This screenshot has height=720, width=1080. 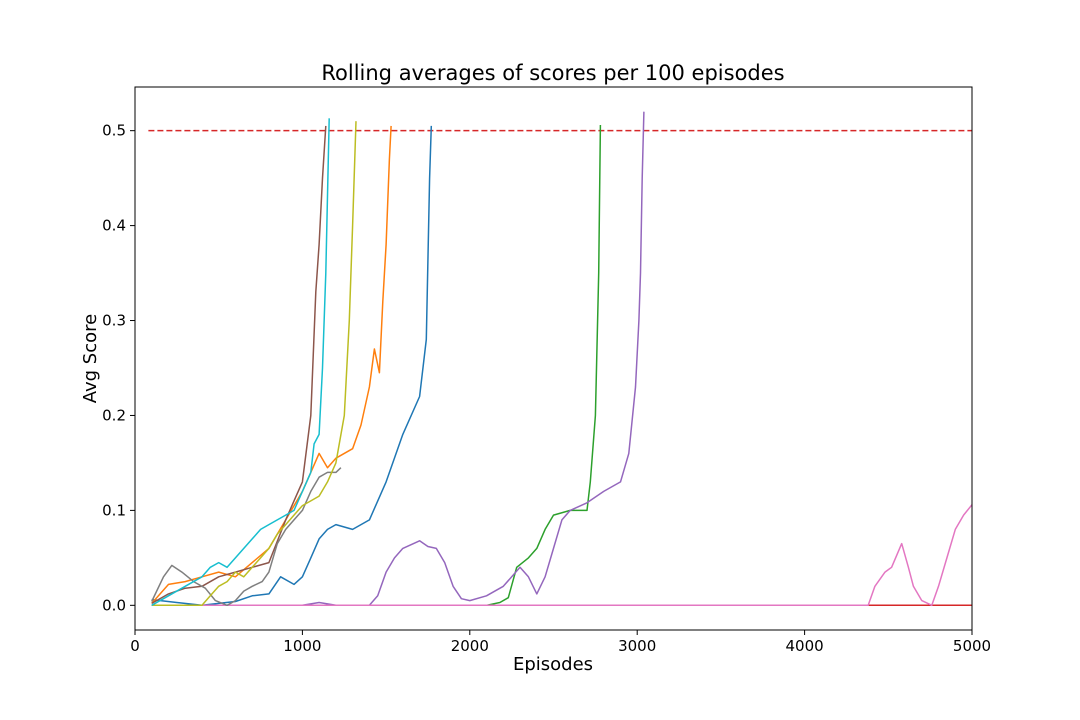 I want to click on x-axis: 0 1000 2000 3000 4000 5000, so click(x=560, y=642).